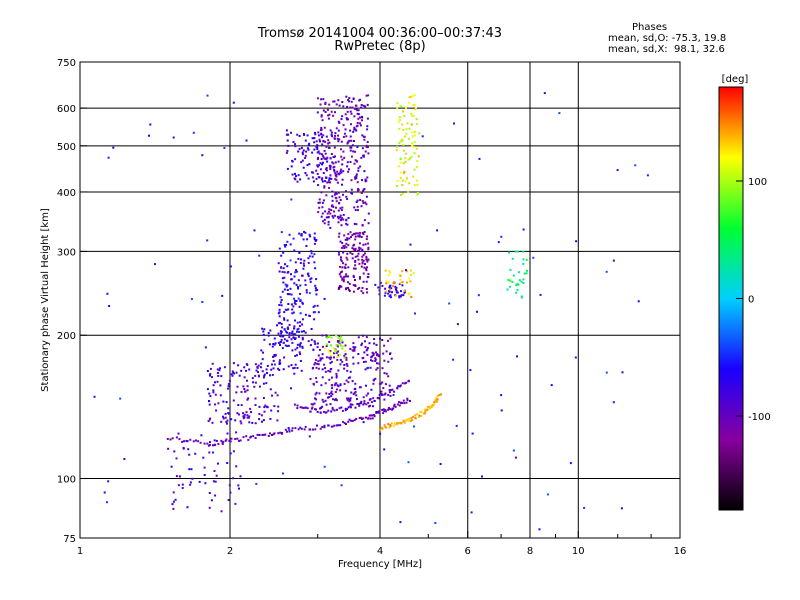 Image resolution: width=800 pixels, height=600 pixels. What do you see at coordinates (680, 551) in the screenshot?
I see `x-tick-label: 16` at bounding box center [680, 551].